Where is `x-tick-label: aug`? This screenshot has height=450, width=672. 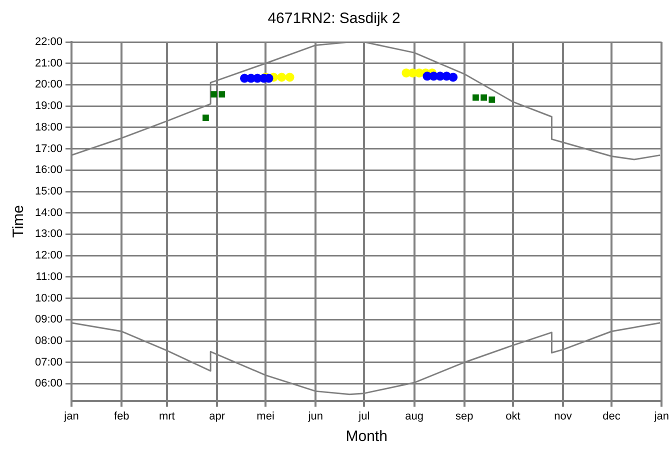 x-tick-label: aug is located at coordinates (414, 416).